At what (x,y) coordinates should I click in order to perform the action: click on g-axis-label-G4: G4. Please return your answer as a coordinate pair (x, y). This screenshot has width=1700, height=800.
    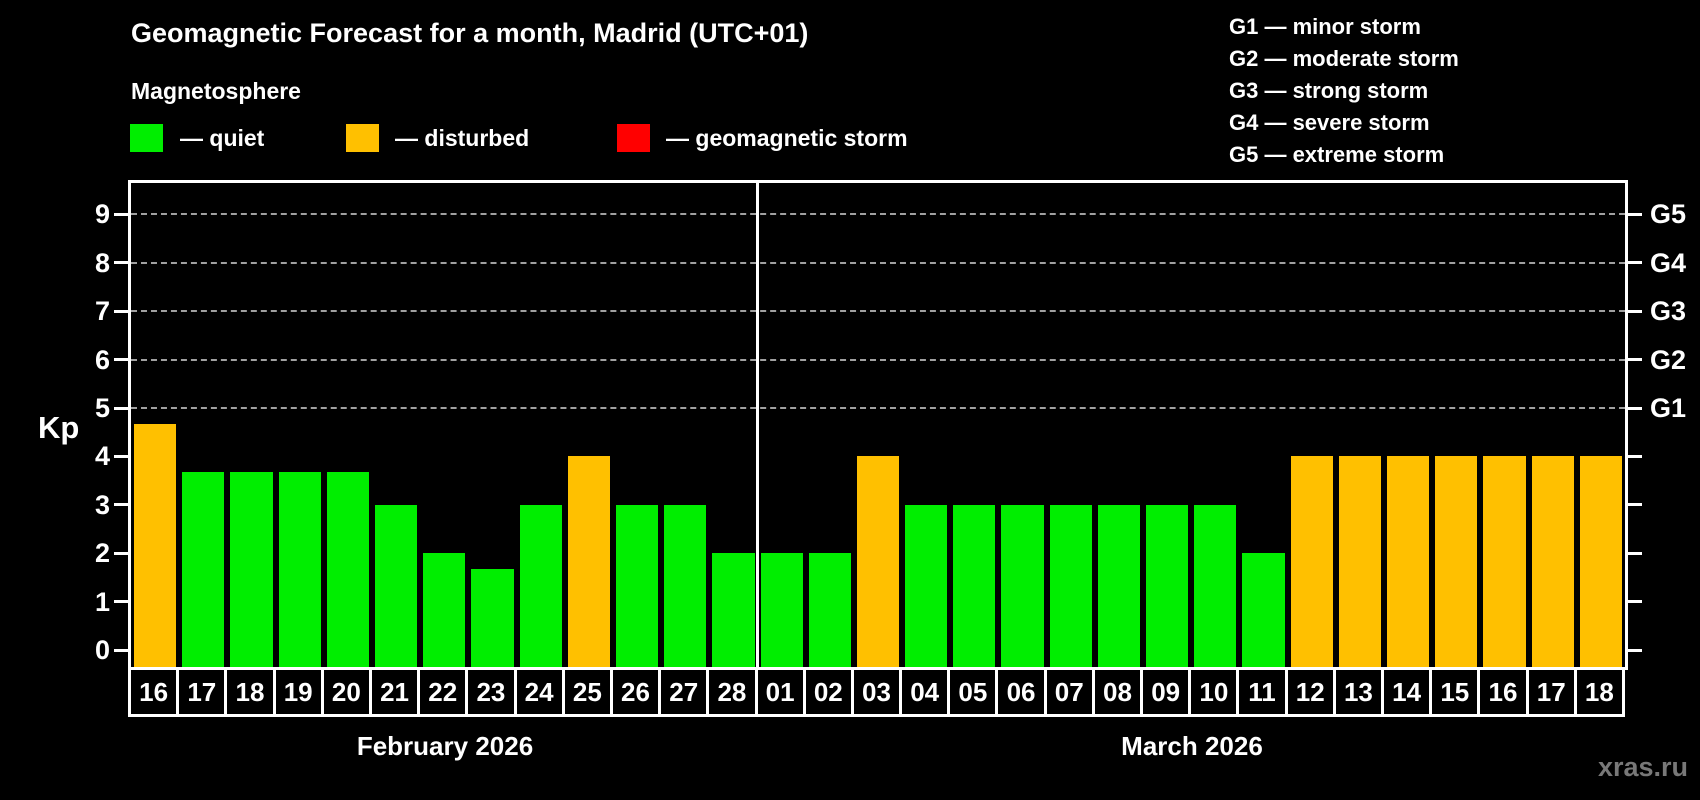
    Looking at the image, I should click on (1668, 262).